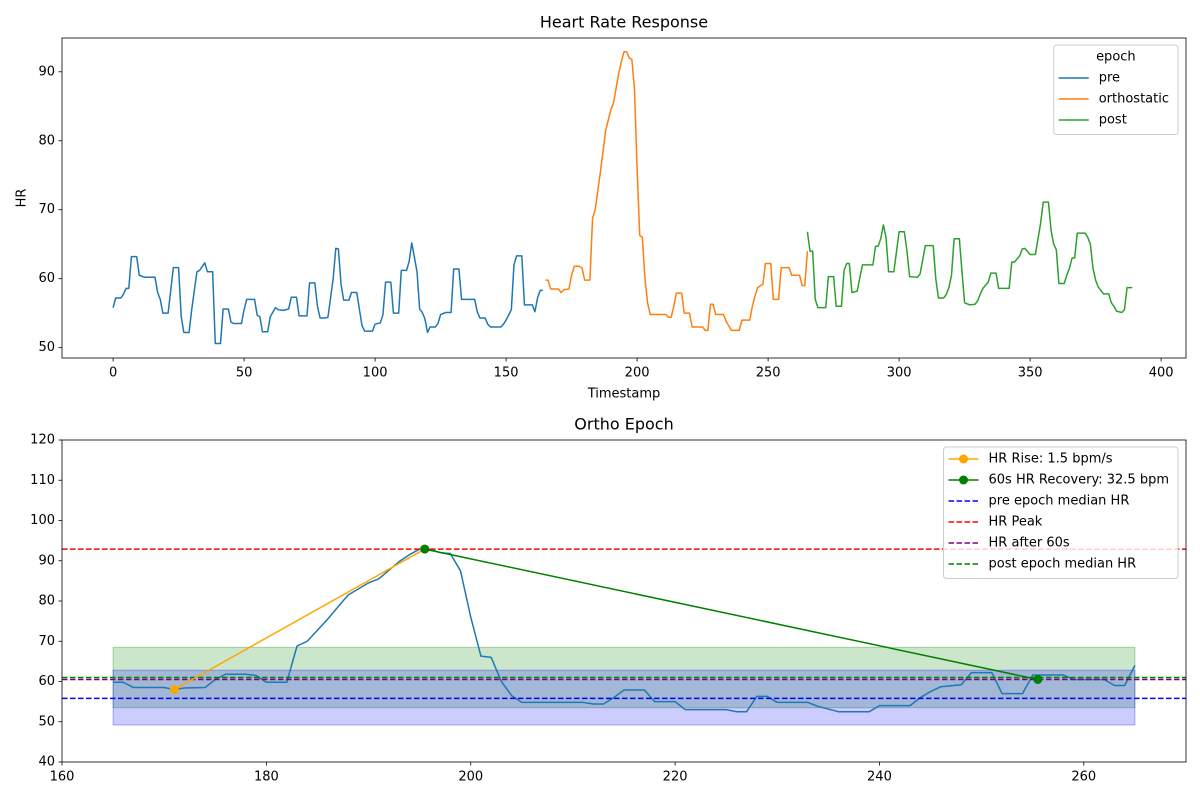  Describe the element at coordinates (244, 373) in the screenshot. I see `x-tick-label: 50` at that location.